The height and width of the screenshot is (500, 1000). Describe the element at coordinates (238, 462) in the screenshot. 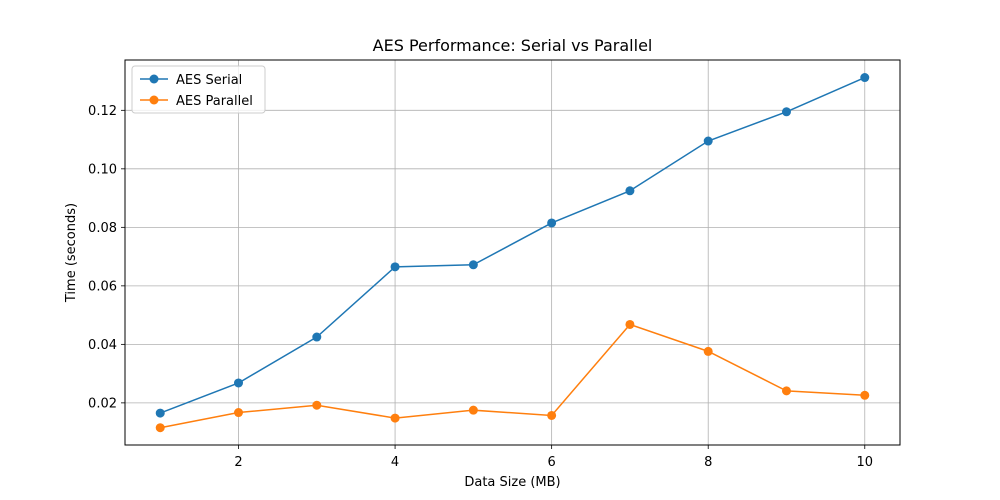

I see `x-tick-label: 2` at that location.